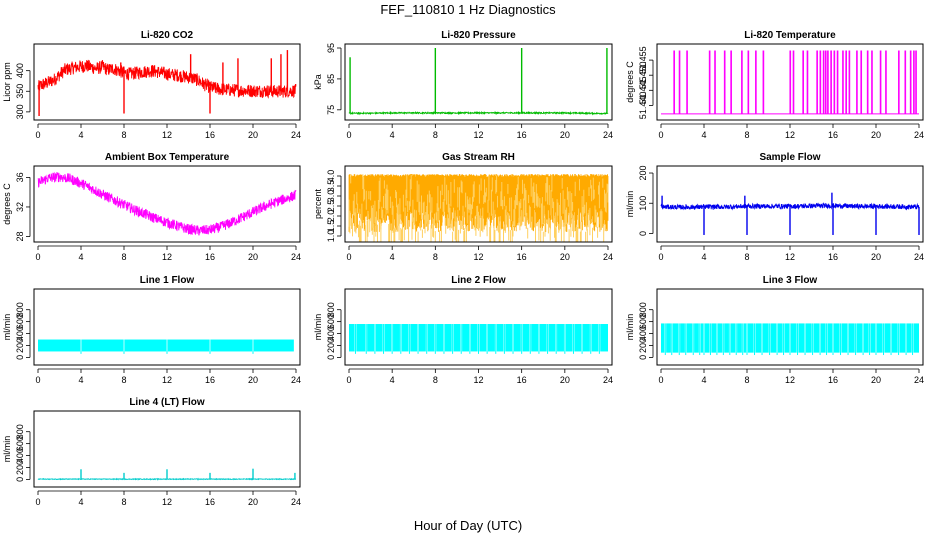  Describe the element at coordinates (318, 203) in the screenshot. I see `y-axis-label: percent` at that location.